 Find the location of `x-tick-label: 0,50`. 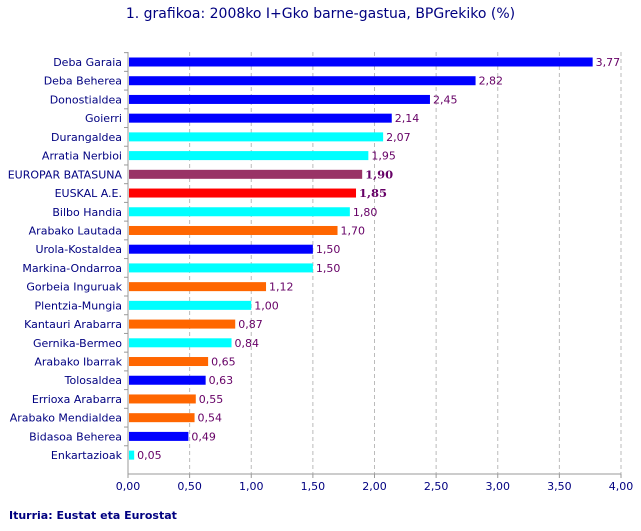

x-tick-label: 0,50 is located at coordinates (189, 486).